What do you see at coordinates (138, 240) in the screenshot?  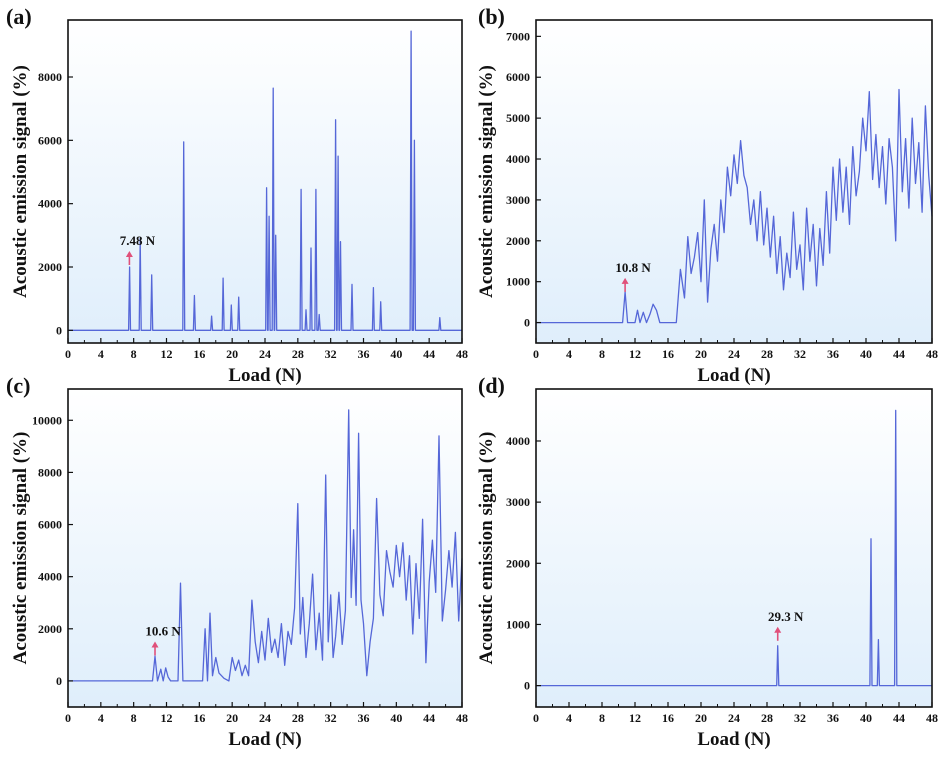 I see `annotation-label: 7.48 N` at bounding box center [138, 240].